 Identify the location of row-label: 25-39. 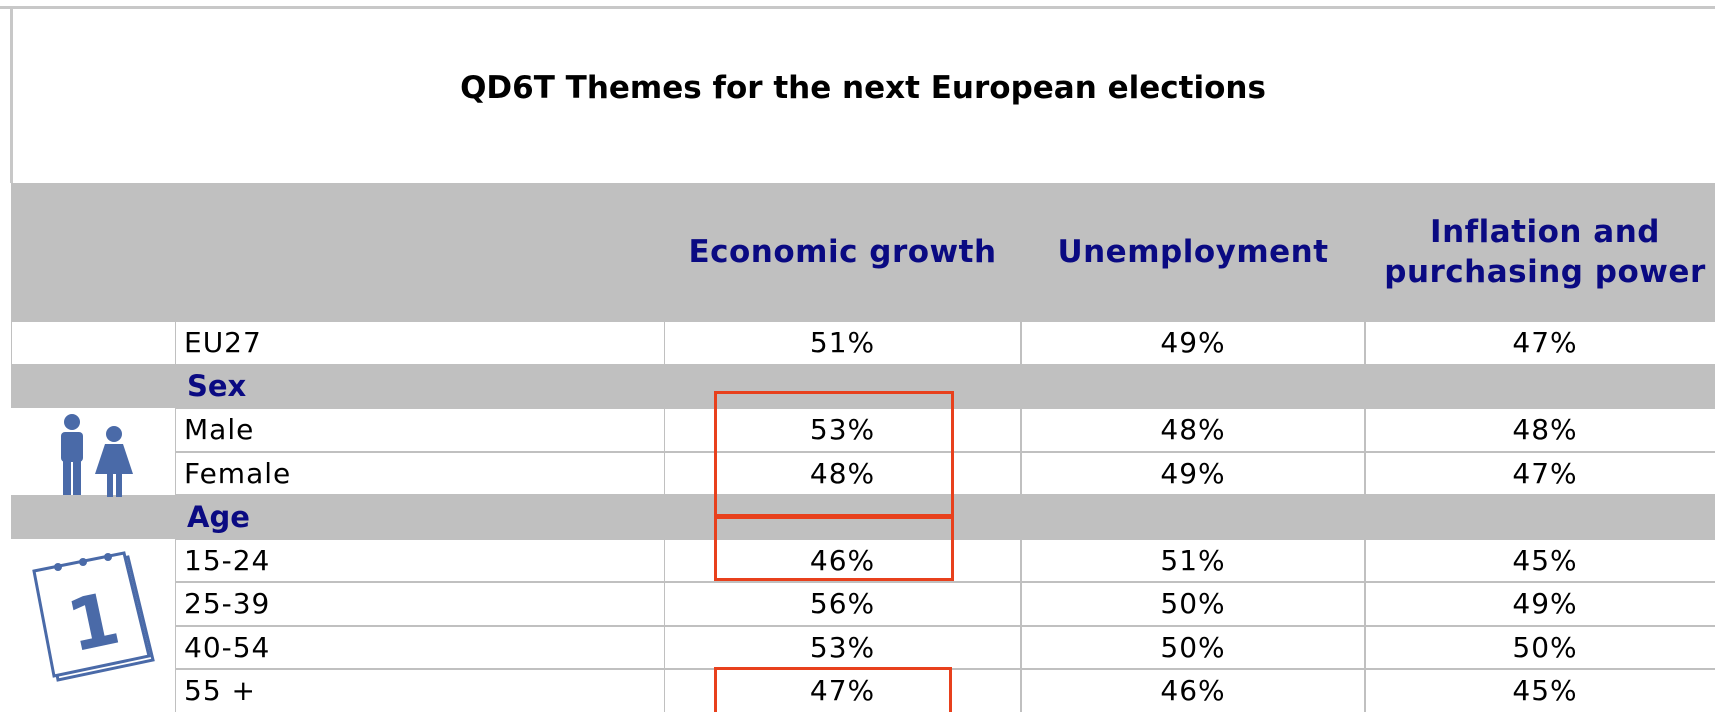
(420, 604).